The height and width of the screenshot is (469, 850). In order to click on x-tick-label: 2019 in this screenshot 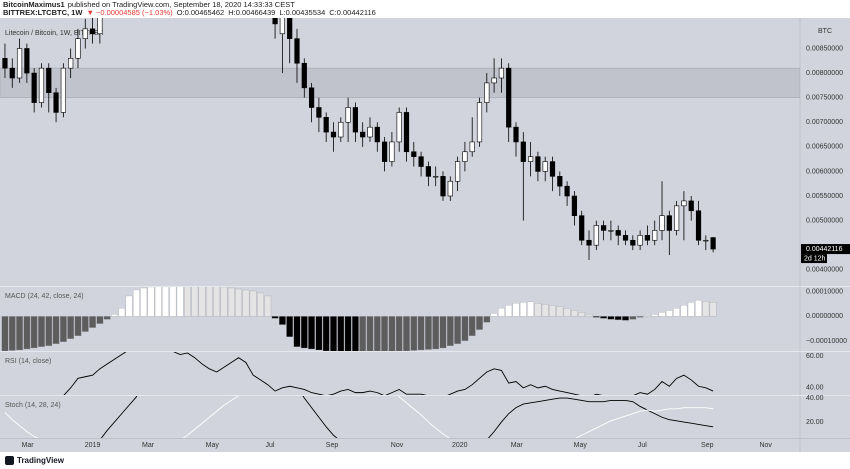, I will do `click(93, 445)`.